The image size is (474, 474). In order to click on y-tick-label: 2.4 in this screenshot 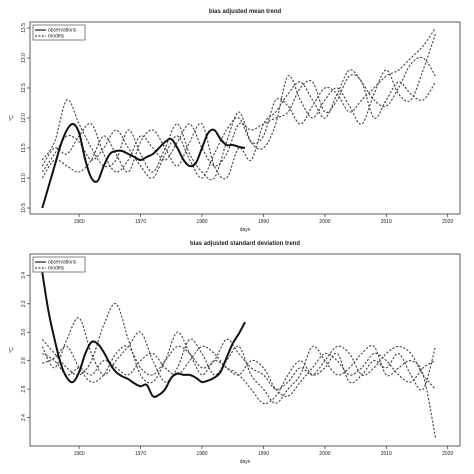, I will do `click(24, 417)`.